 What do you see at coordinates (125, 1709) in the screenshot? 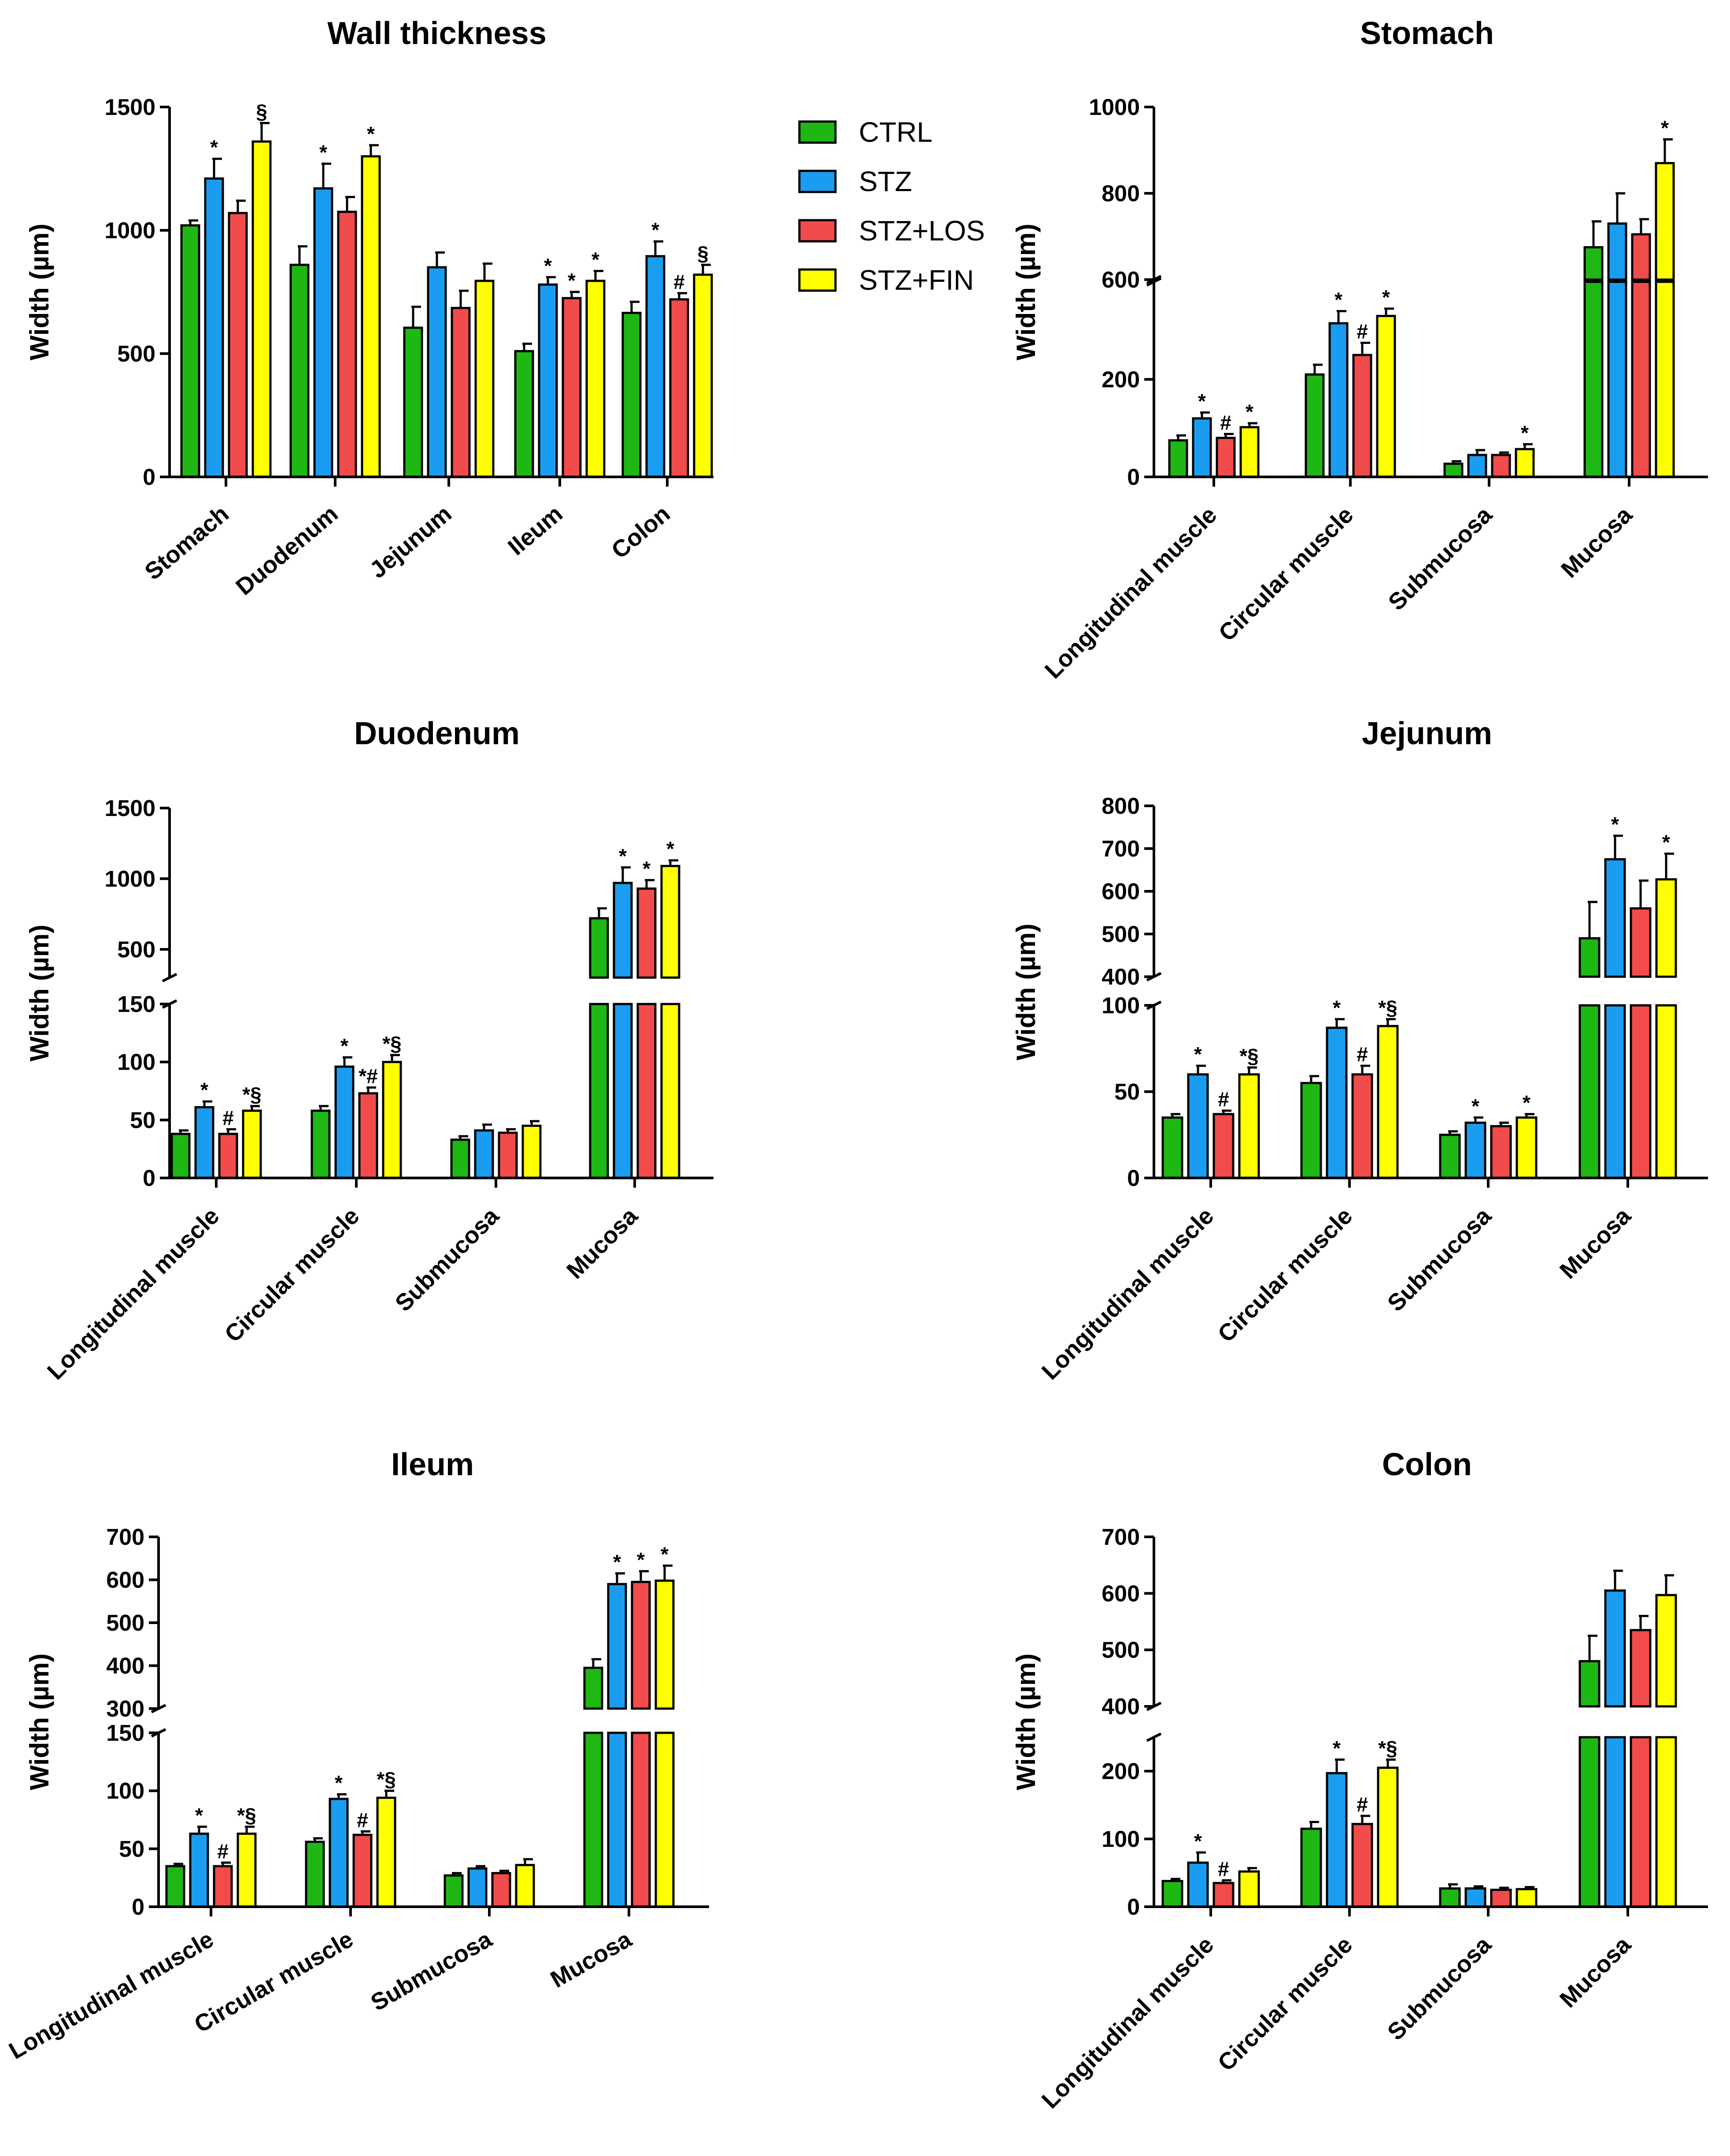
I see `y-tick-label: 300` at bounding box center [125, 1709].